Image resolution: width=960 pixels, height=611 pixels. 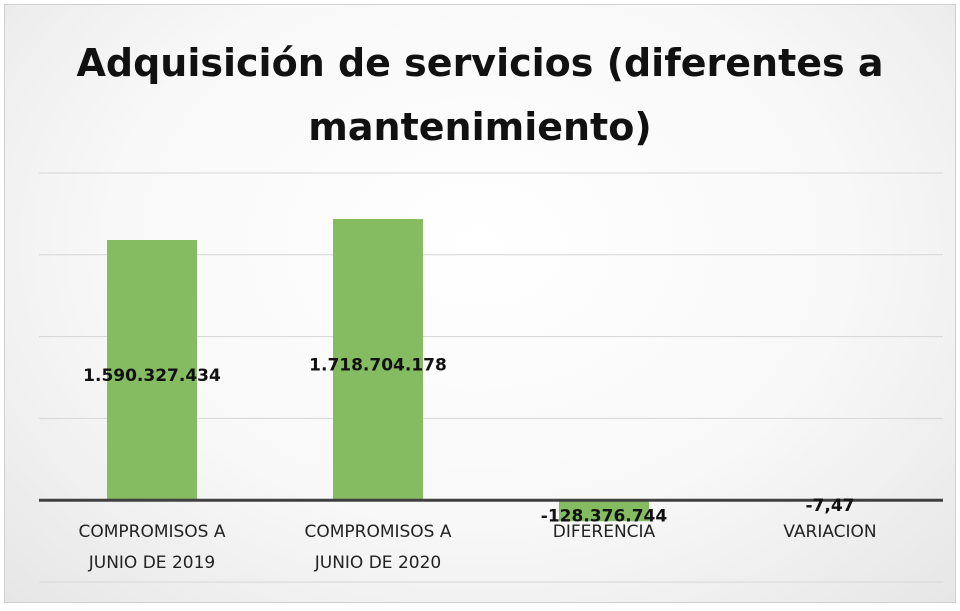 What do you see at coordinates (378, 366) in the screenshot?
I see `data-label: 1.718.704.178` at bounding box center [378, 366].